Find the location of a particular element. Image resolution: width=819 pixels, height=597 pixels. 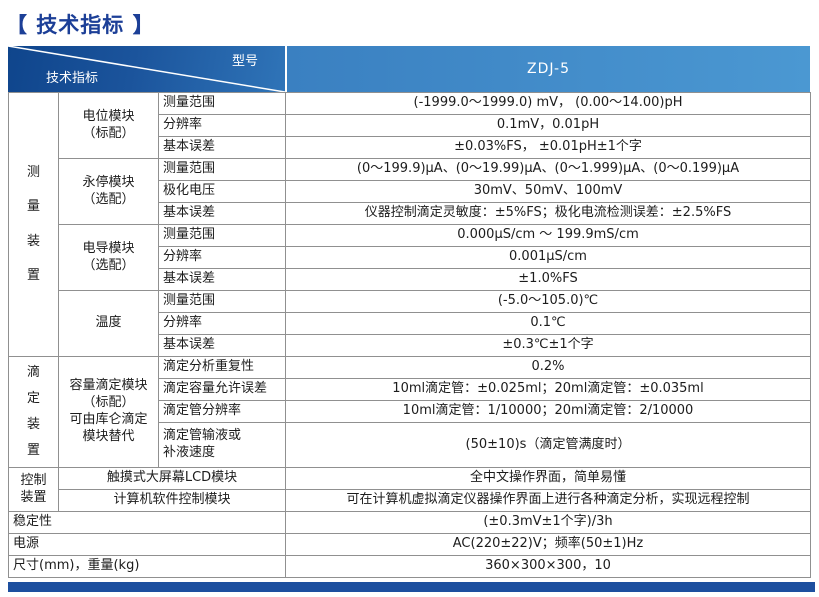

value-cell: (-1999.0～1999.0) mV， (0.00～14.00)pH is located at coordinates (548, 103).